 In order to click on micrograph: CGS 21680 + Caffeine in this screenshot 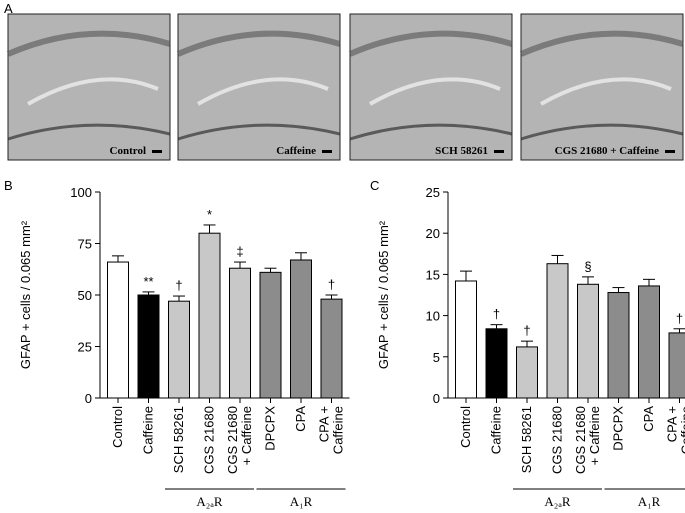, I will do `click(601, 87)`.